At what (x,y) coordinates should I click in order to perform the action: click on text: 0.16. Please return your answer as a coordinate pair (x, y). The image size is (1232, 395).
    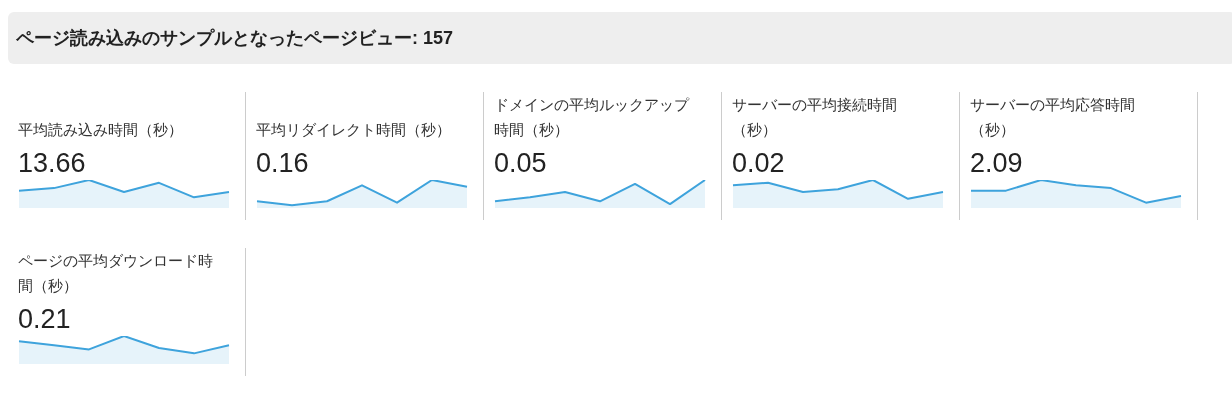
    Looking at the image, I should click on (283, 163).